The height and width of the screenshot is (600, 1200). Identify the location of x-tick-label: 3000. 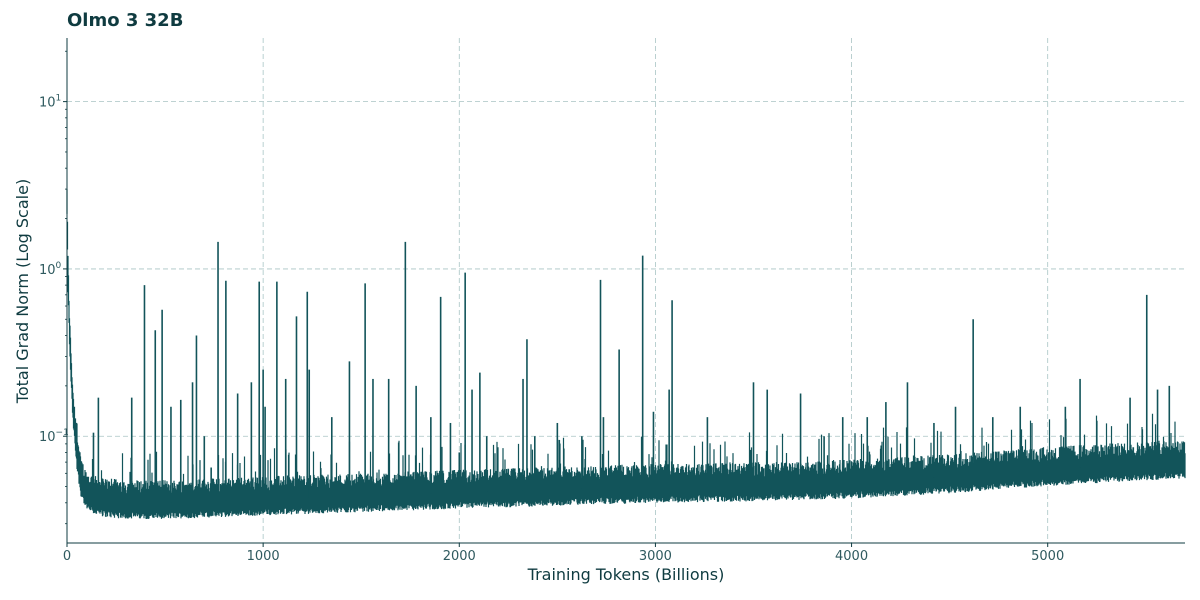
(655, 556).